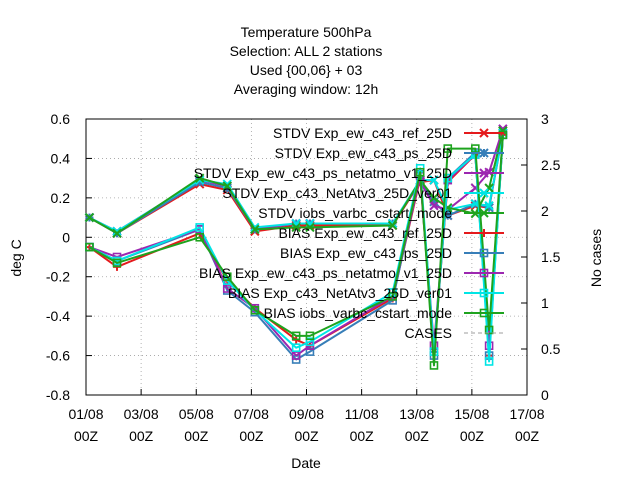  Describe the element at coordinates (551, 165) in the screenshot. I see `y2-tick-label: 2.5` at that location.